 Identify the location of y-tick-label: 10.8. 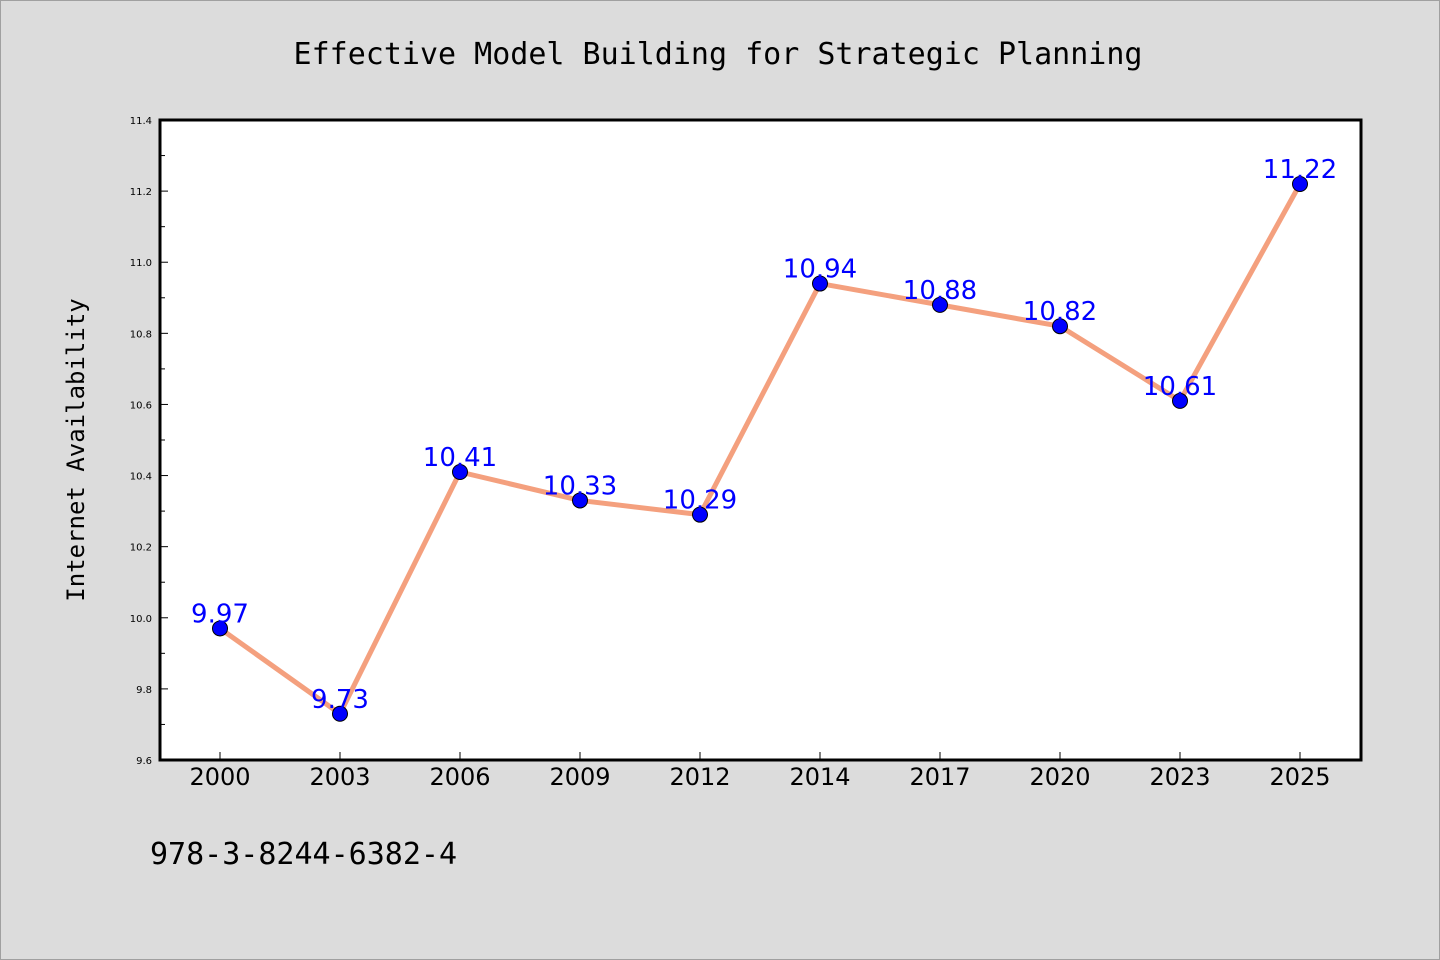
(141, 334).